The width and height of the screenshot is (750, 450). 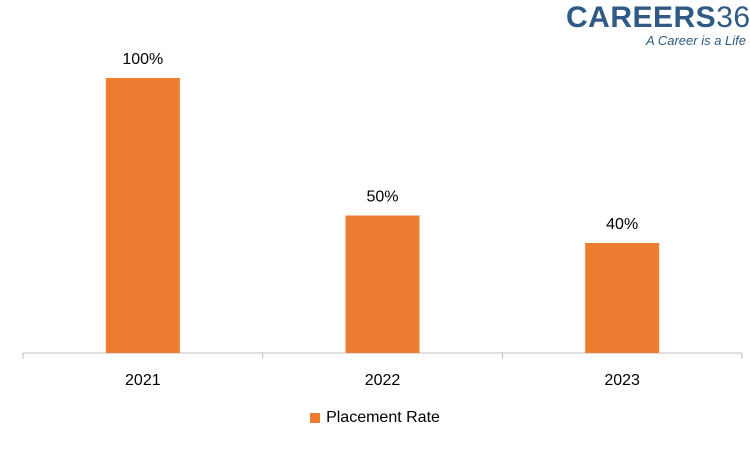 I want to click on legend-swatch, so click(x=315, y=418).